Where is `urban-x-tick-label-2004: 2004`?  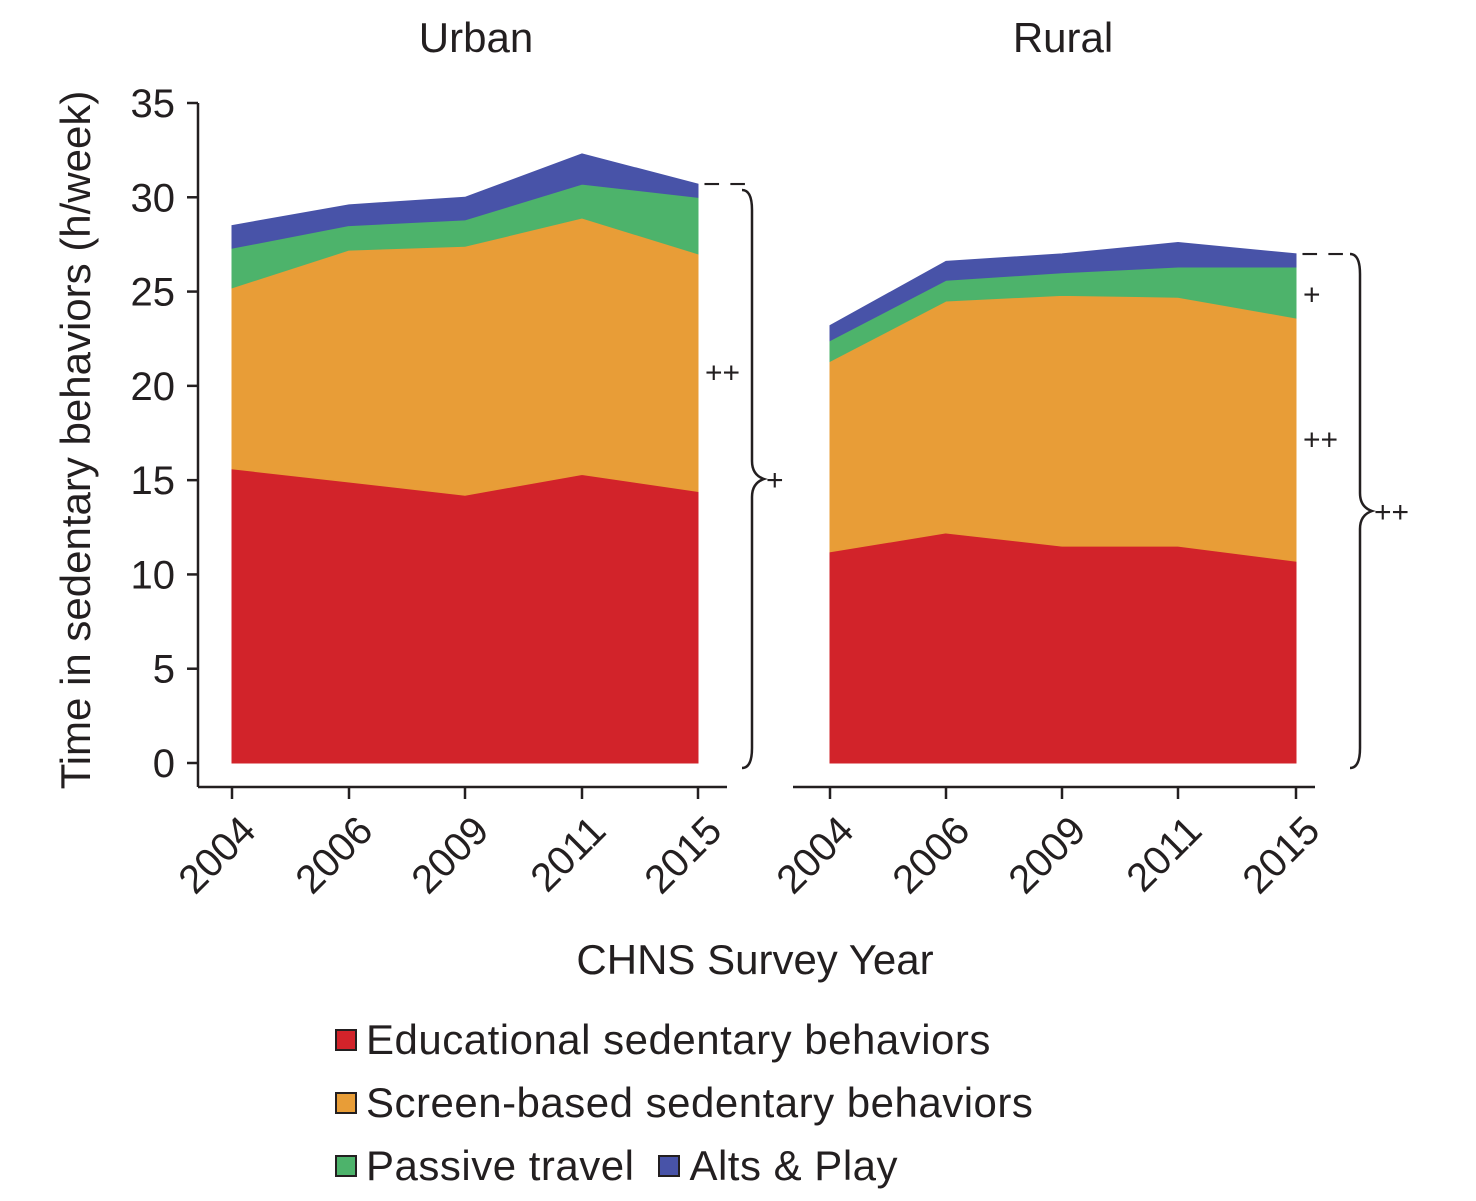 urban-x-tick-label-2004: 2004 is located at coordinates (217, 855).